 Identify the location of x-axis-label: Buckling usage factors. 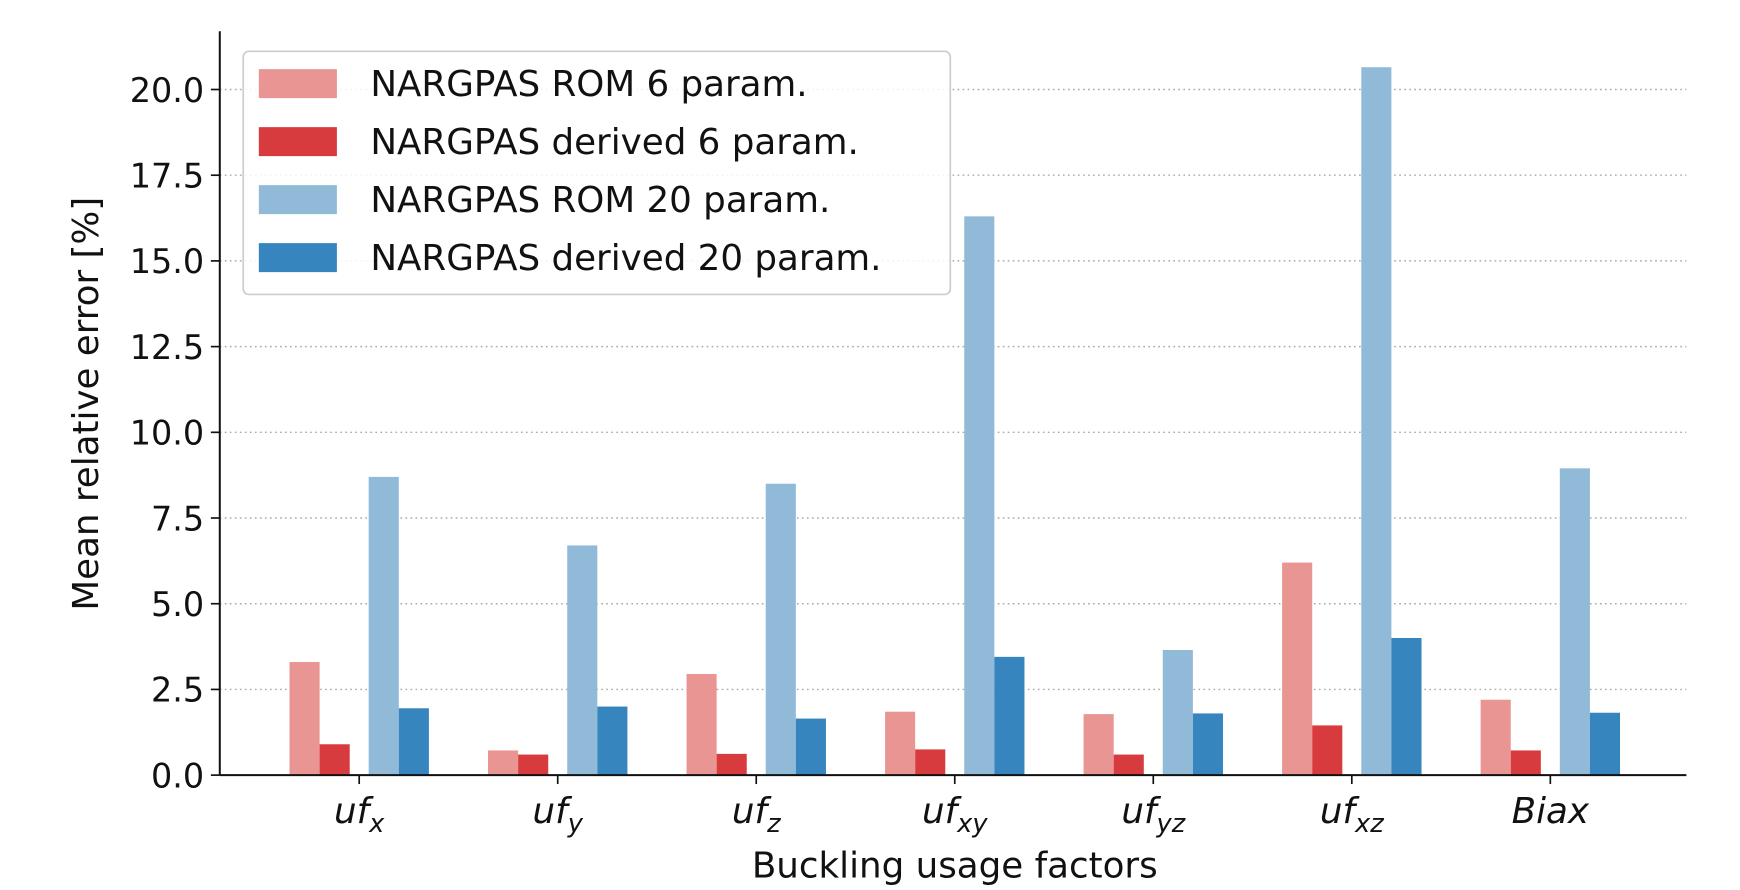
(955, 866).